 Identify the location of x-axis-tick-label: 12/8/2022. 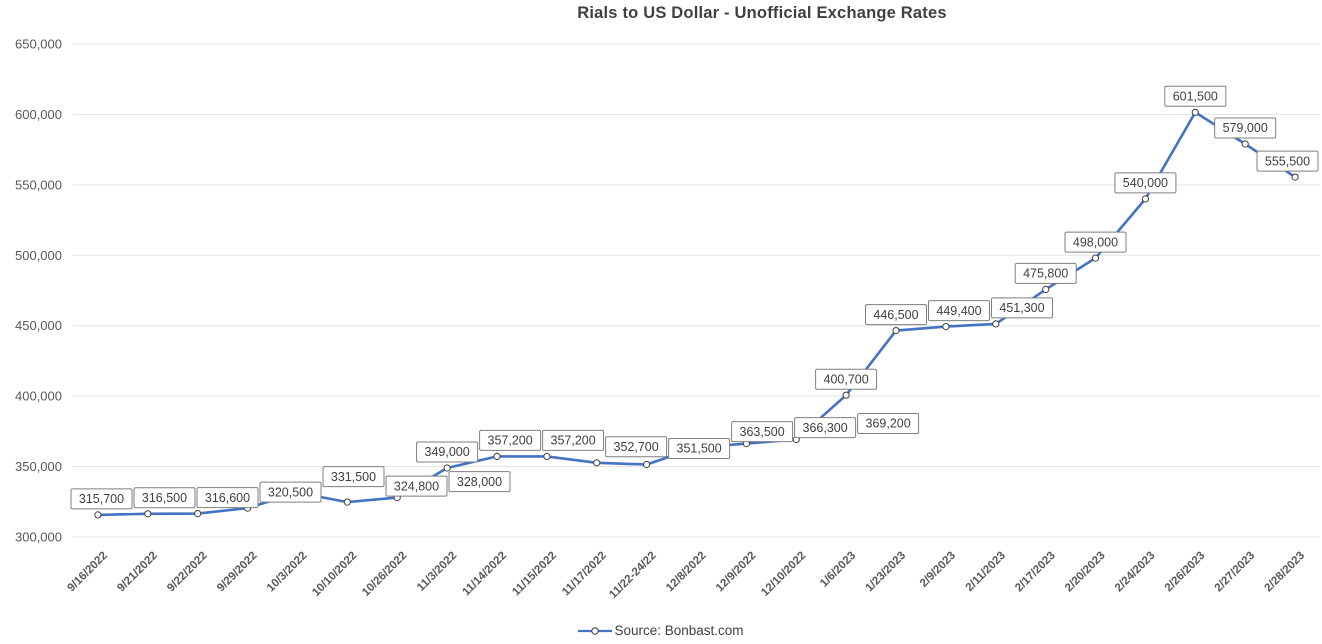
(686, 572).